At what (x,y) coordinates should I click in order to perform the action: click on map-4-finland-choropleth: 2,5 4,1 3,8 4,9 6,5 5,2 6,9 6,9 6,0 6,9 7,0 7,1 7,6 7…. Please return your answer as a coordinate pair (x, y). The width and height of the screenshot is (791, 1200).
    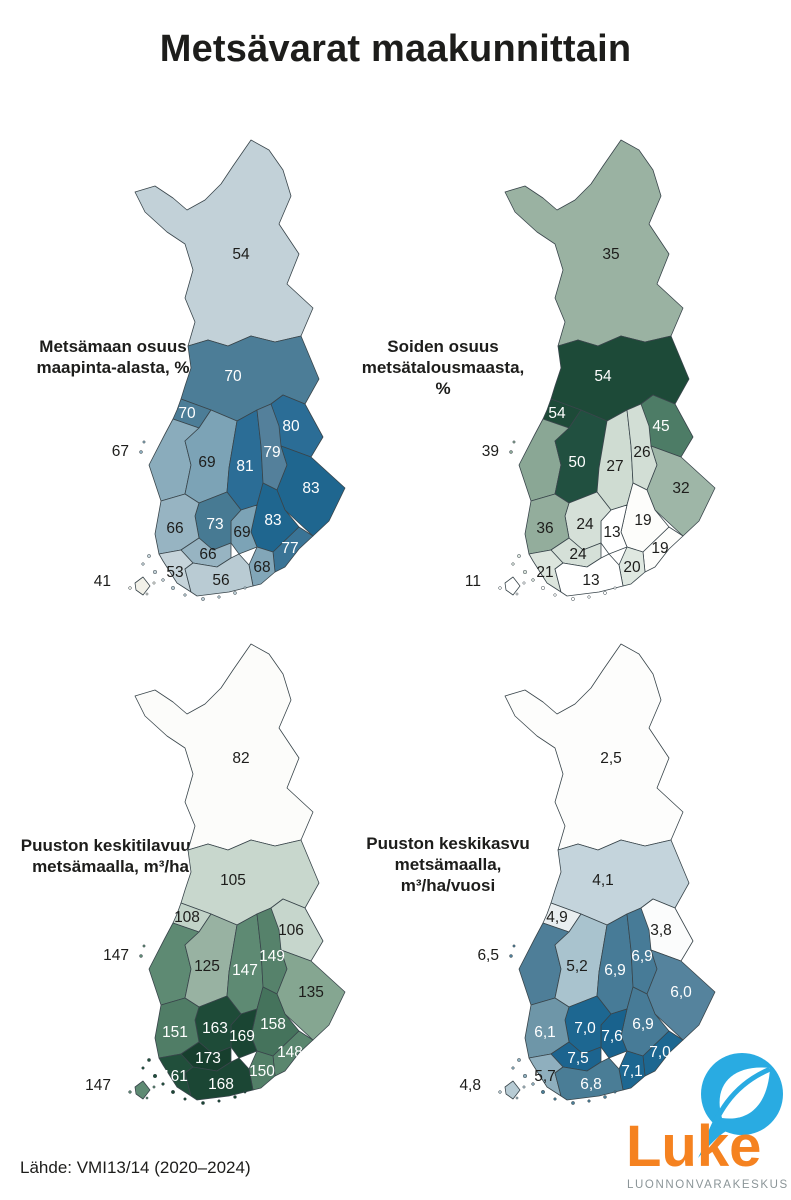
    Looking at the image, I should click on (587, 874).